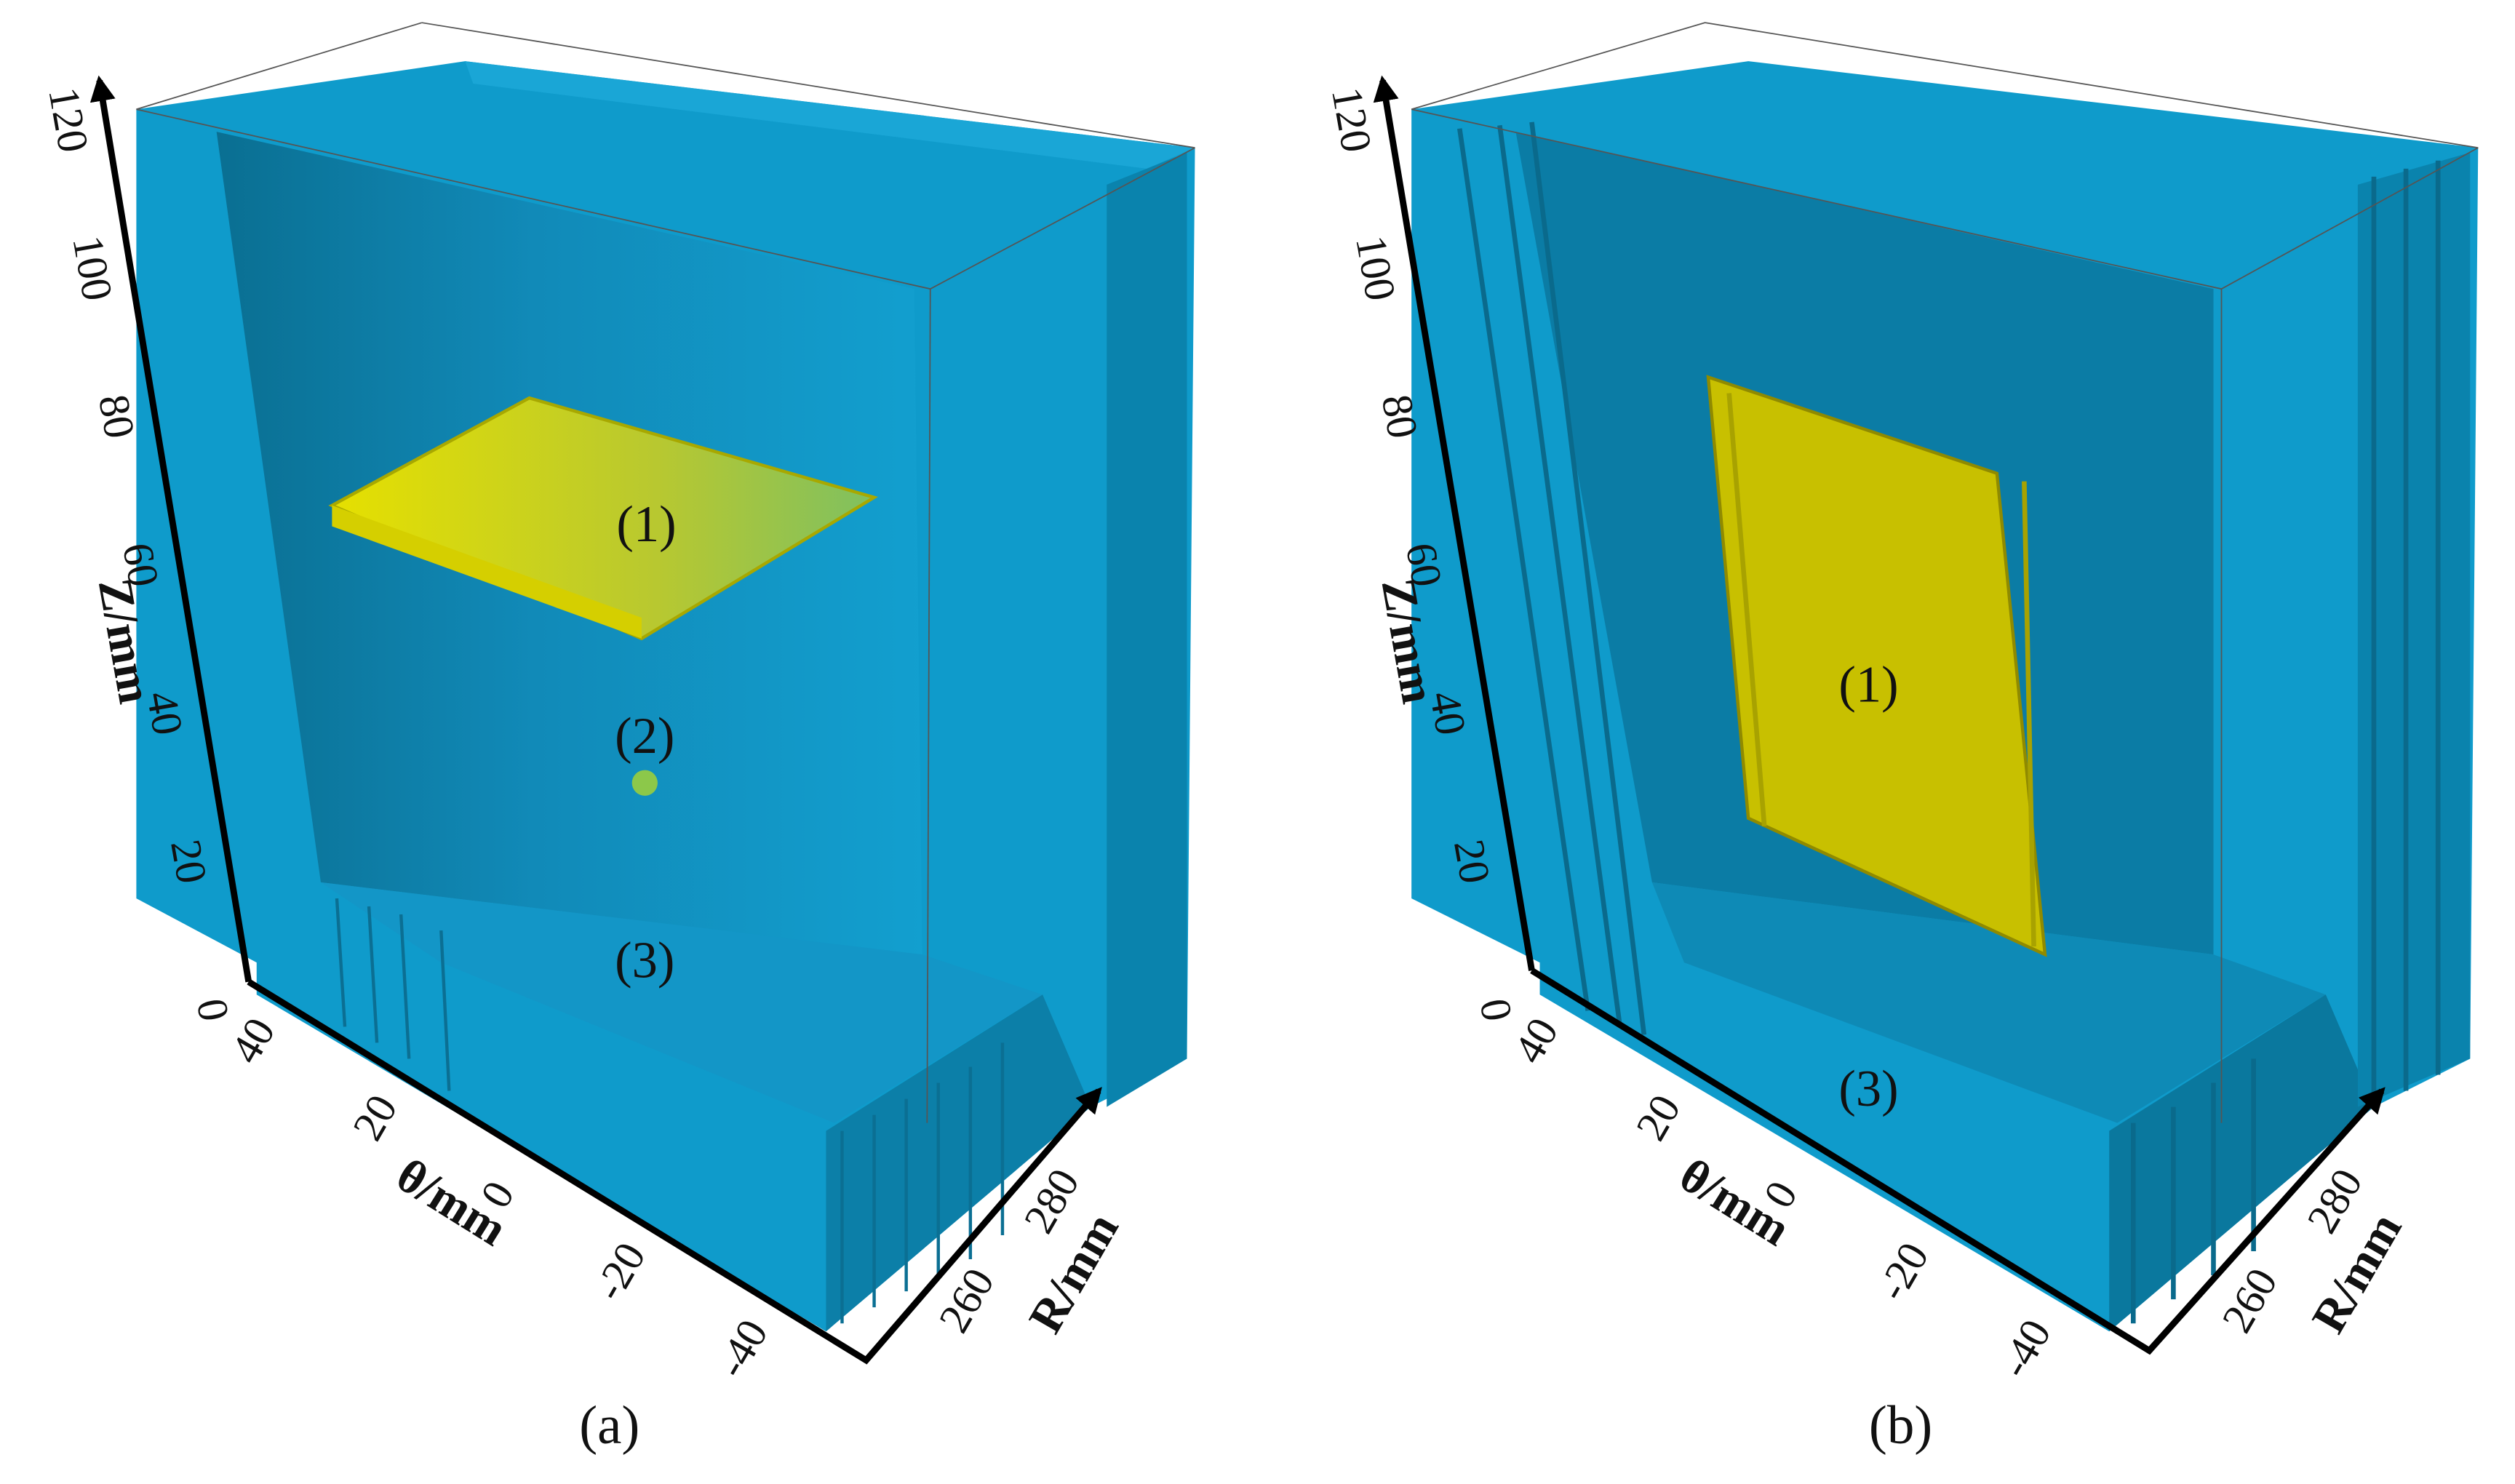 The image size is (2515, 1484). I want to click on panel-caption: (a), so click(609, 1425).